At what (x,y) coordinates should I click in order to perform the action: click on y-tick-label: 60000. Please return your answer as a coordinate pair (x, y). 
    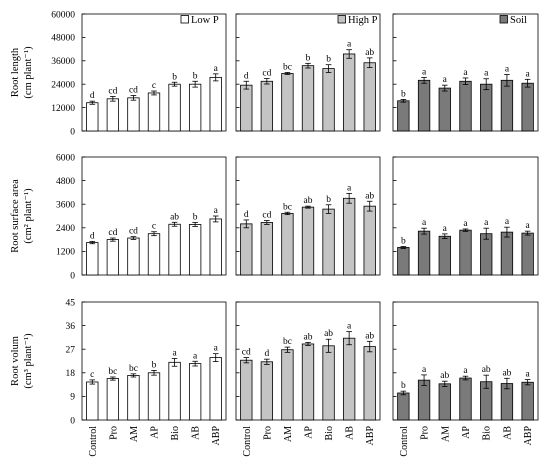
    Looking at the image, I should click on (63, 15).